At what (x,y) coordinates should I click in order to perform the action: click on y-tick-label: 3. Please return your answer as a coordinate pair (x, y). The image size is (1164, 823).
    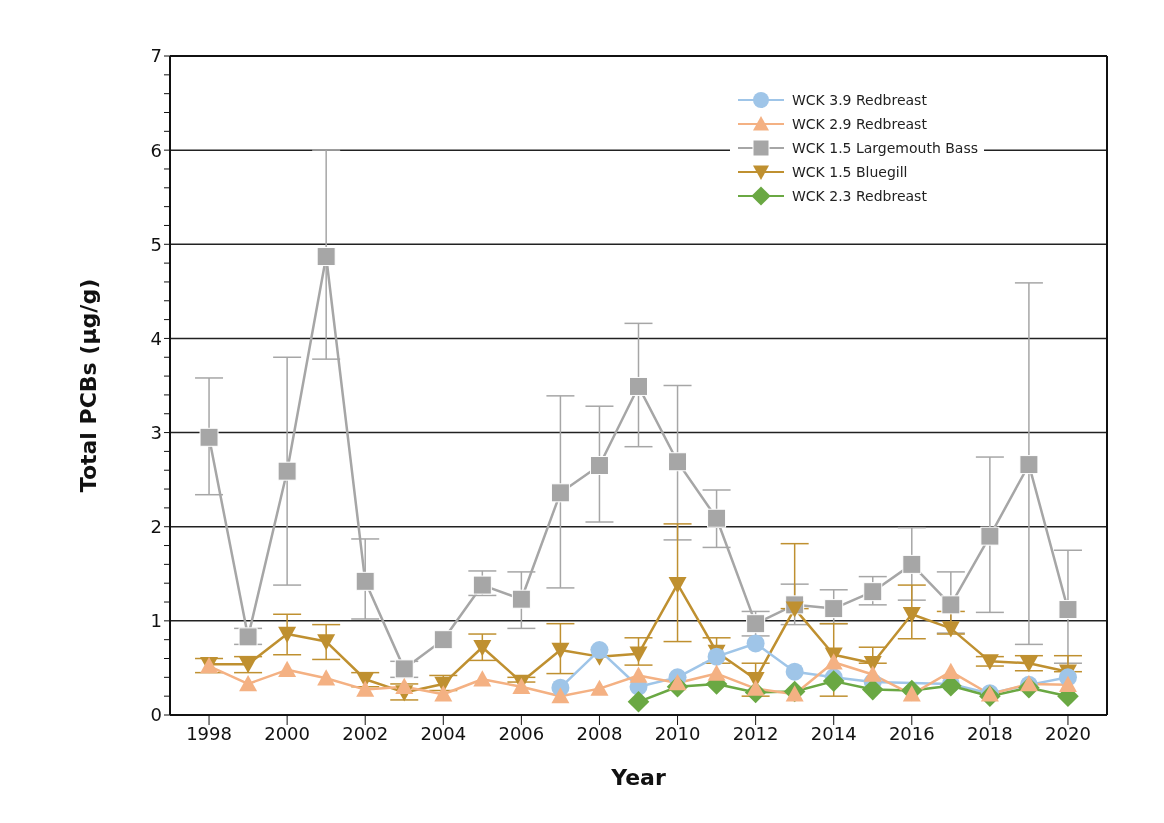
    Looking at the image, I should click on (156, 432).